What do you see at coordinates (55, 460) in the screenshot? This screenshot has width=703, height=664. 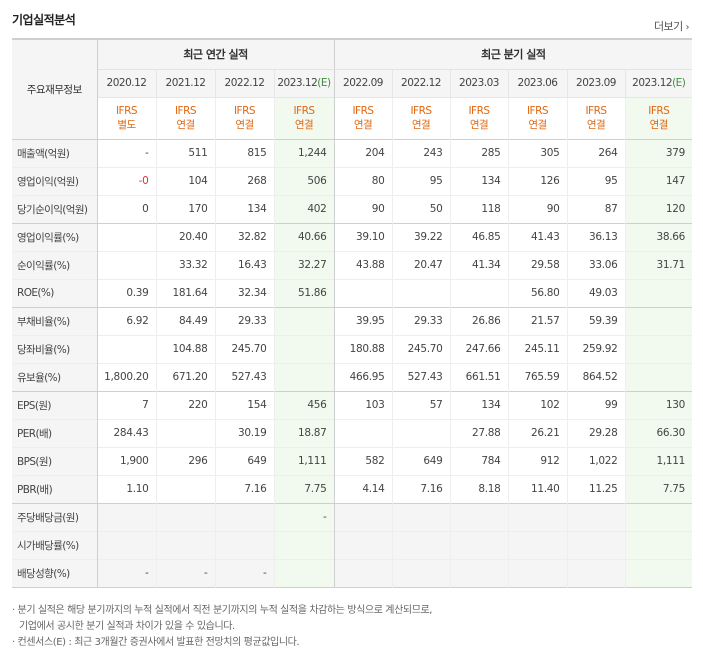 I see `row-label: BPS(원)` at bounding box center [55, 460].